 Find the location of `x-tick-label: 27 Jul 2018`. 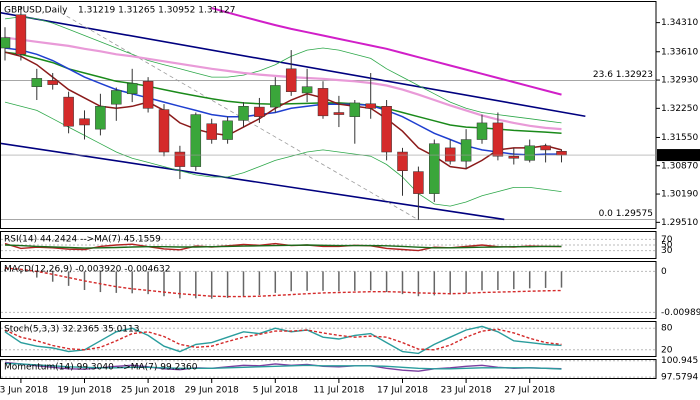

x-tick-label: 27 Jul 2018 is located at coordinates (529, 391).